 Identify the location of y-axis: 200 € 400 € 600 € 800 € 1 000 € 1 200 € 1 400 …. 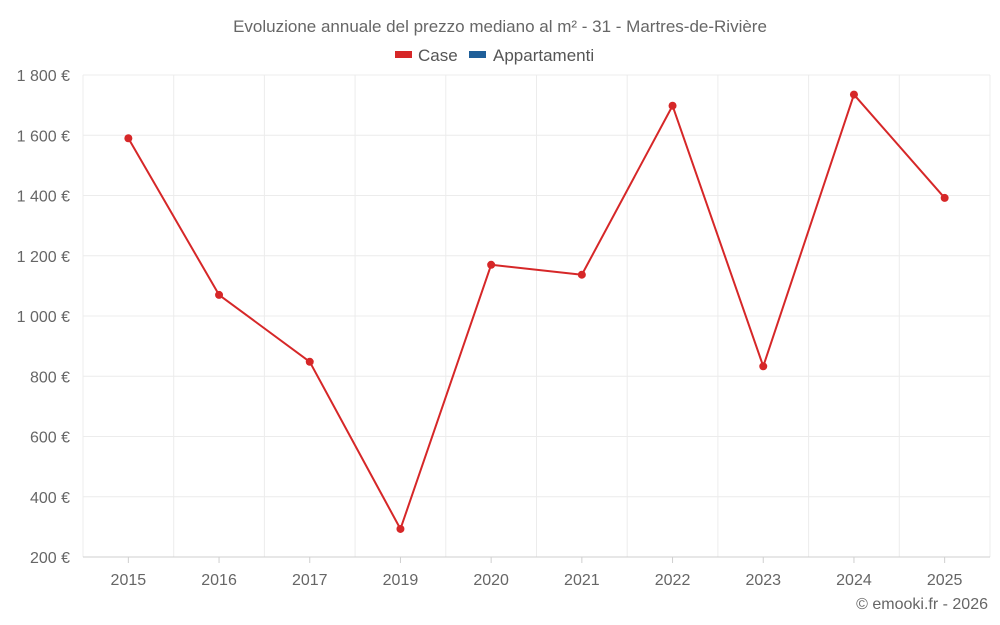
(43, 317).